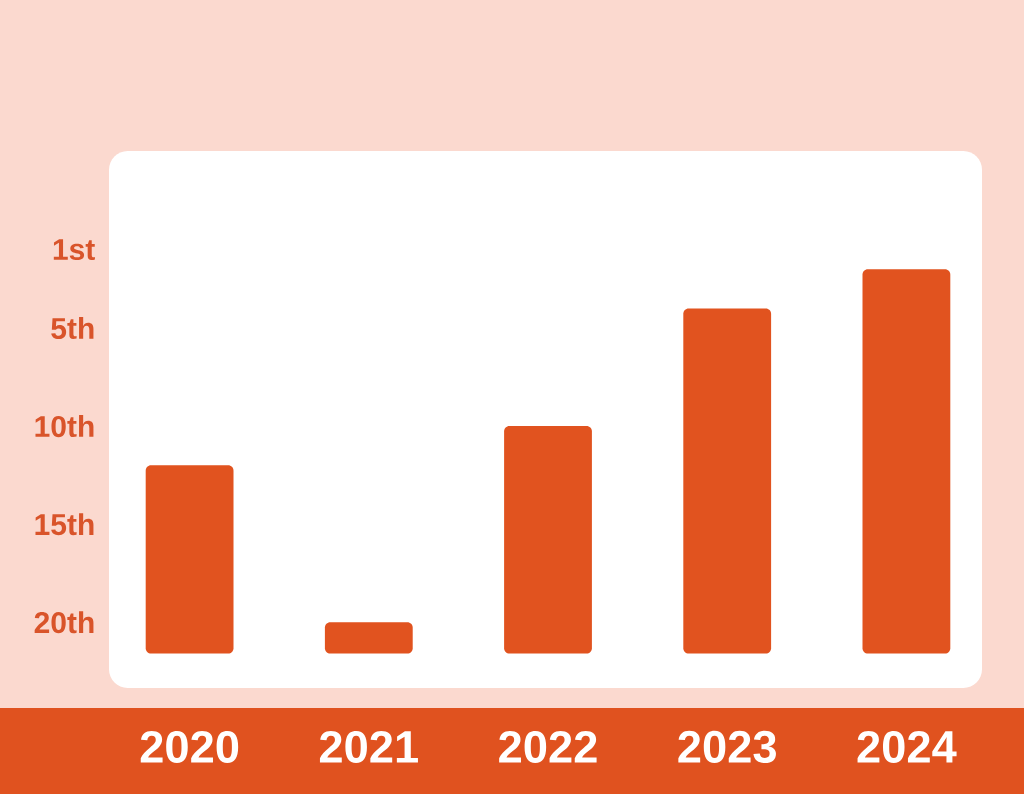 Image resolution: width=1024 pixels, height=794 pixels. Describe the element at coordinates (368, 746) in the screenshot. I see `x-tick-label: 2021` at that location.